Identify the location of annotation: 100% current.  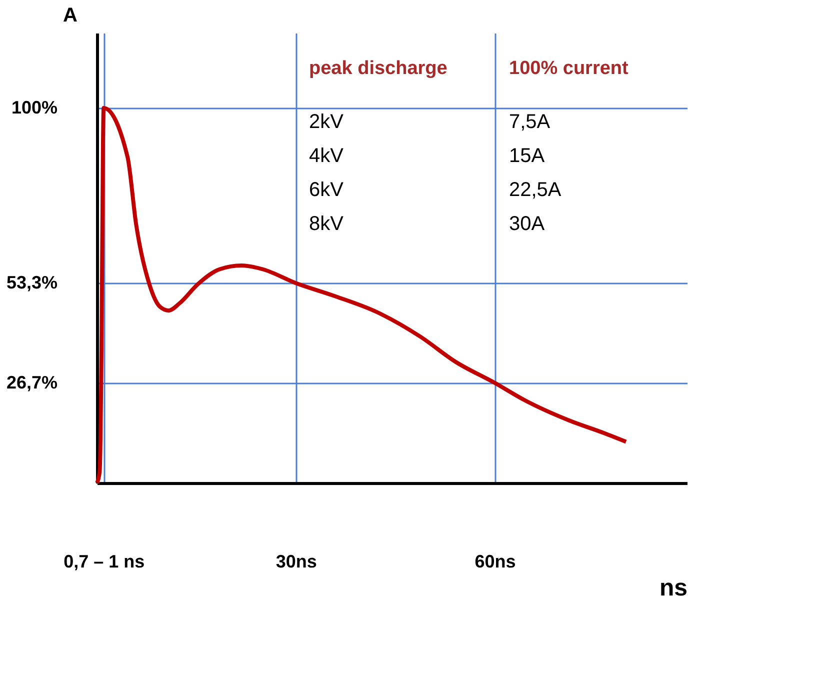
(569, 68).